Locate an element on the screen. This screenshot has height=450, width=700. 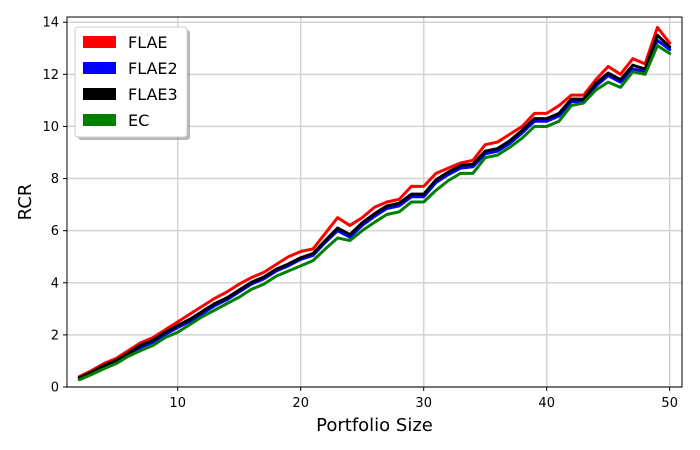
y-tick-label: 6 is located at coordinates (55, 231).